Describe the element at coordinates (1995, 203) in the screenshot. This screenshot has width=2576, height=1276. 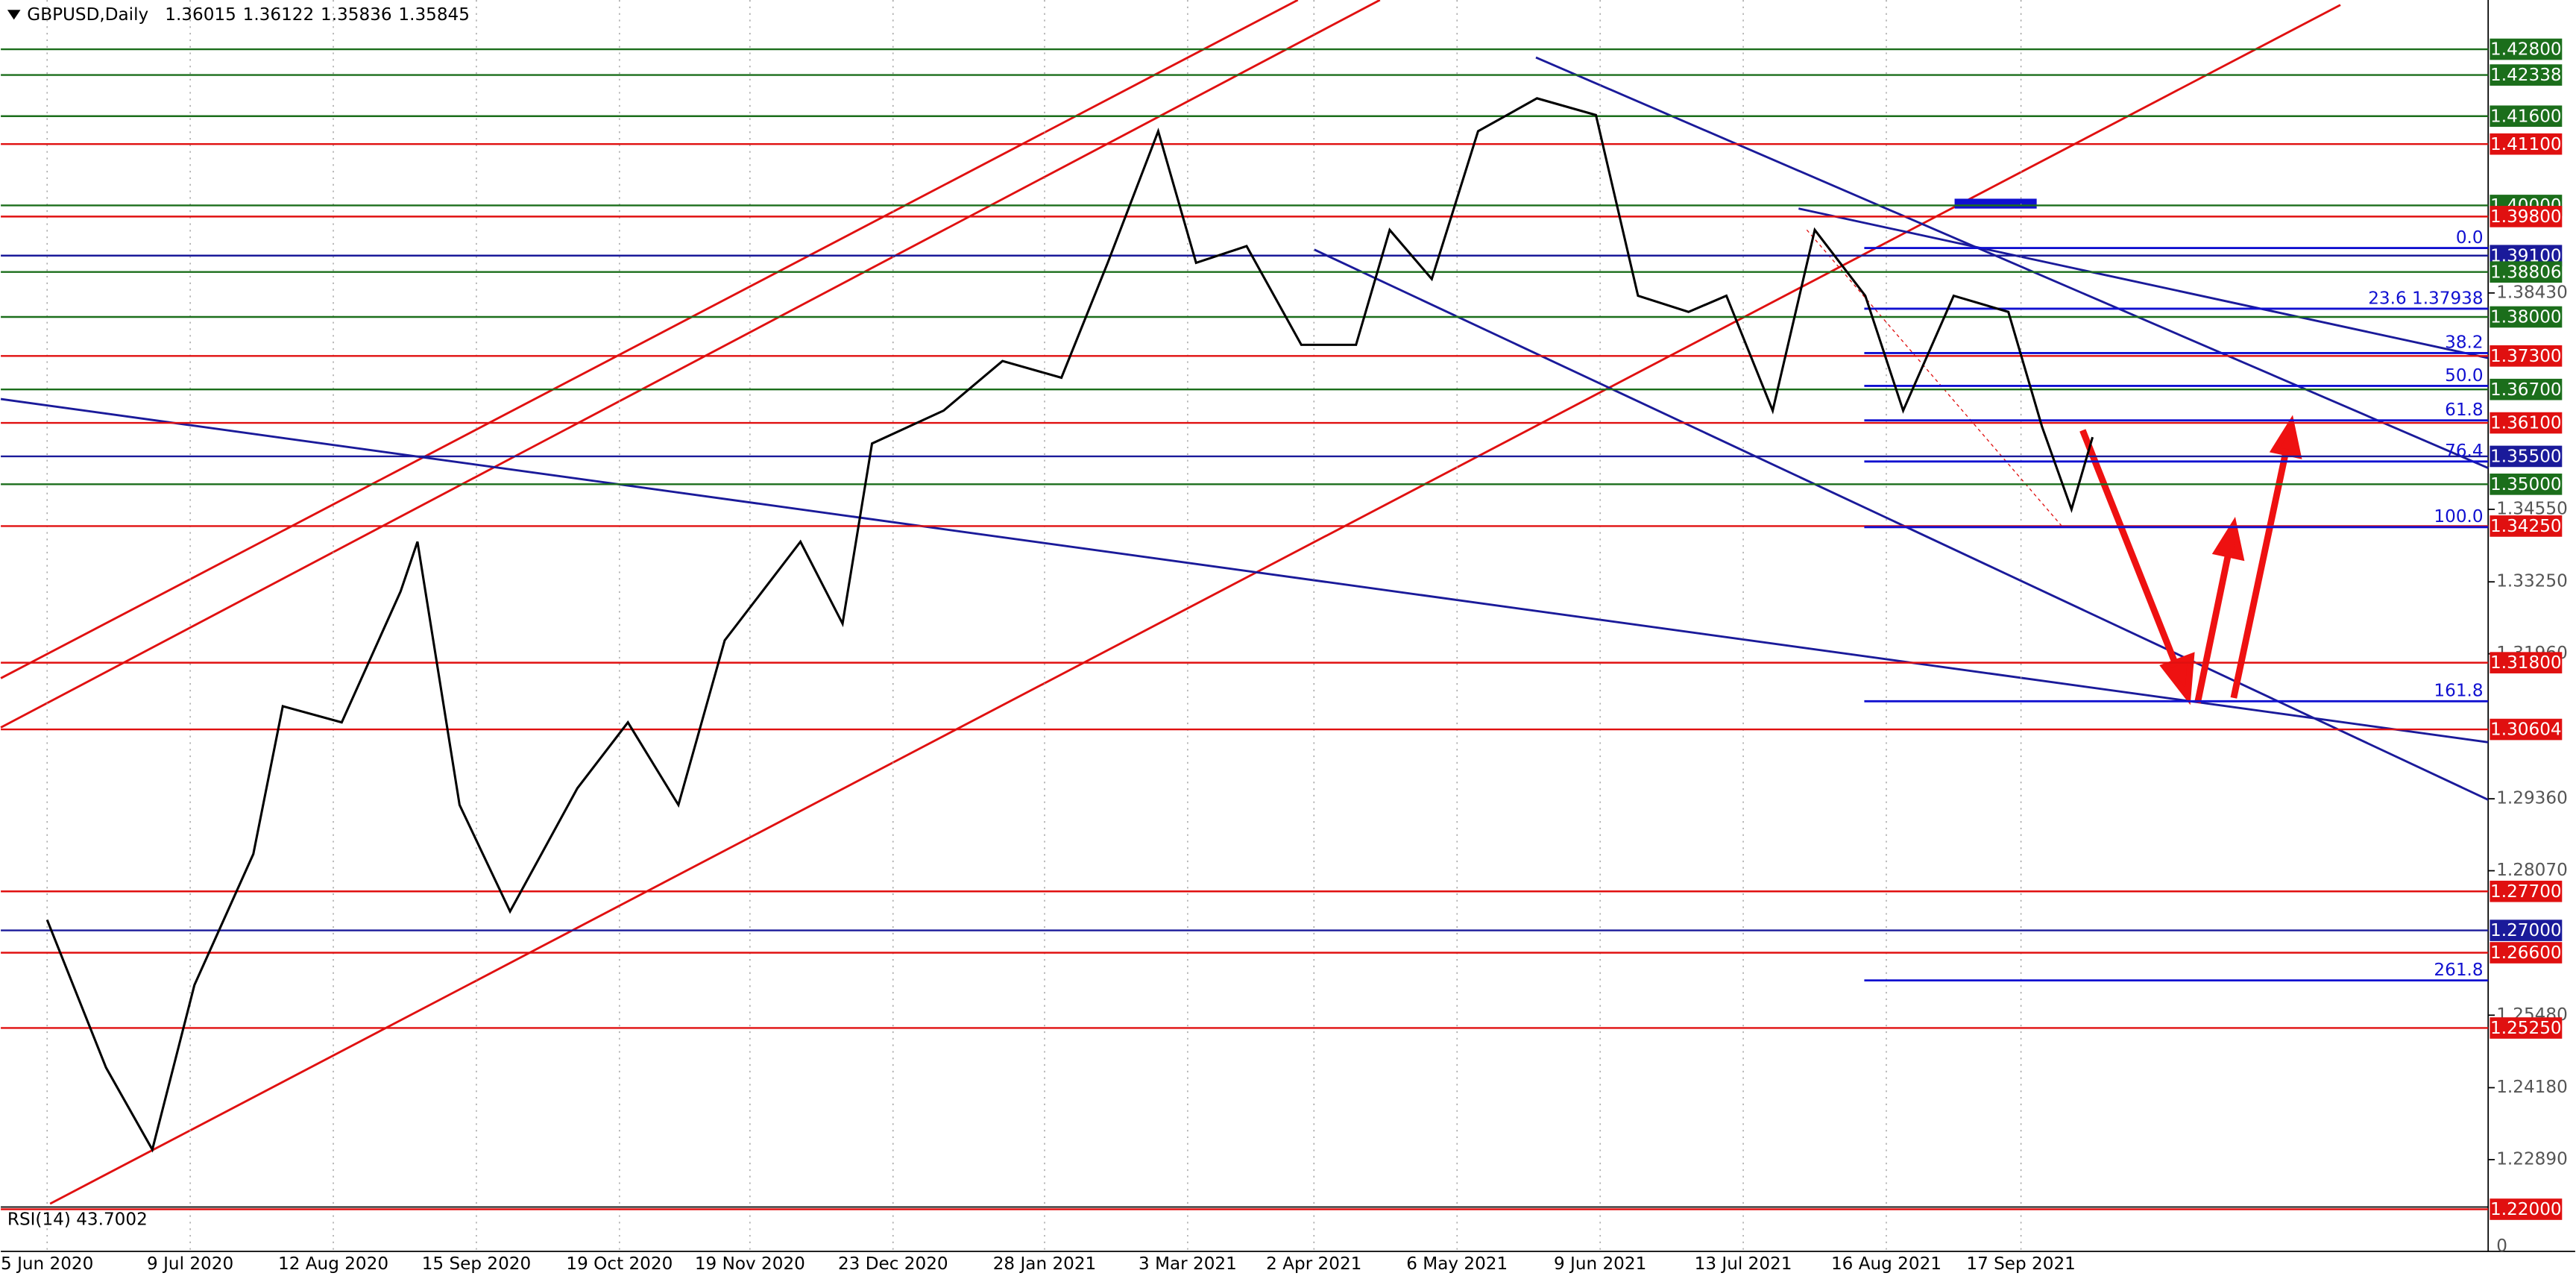
I see `marker-box` at that location.